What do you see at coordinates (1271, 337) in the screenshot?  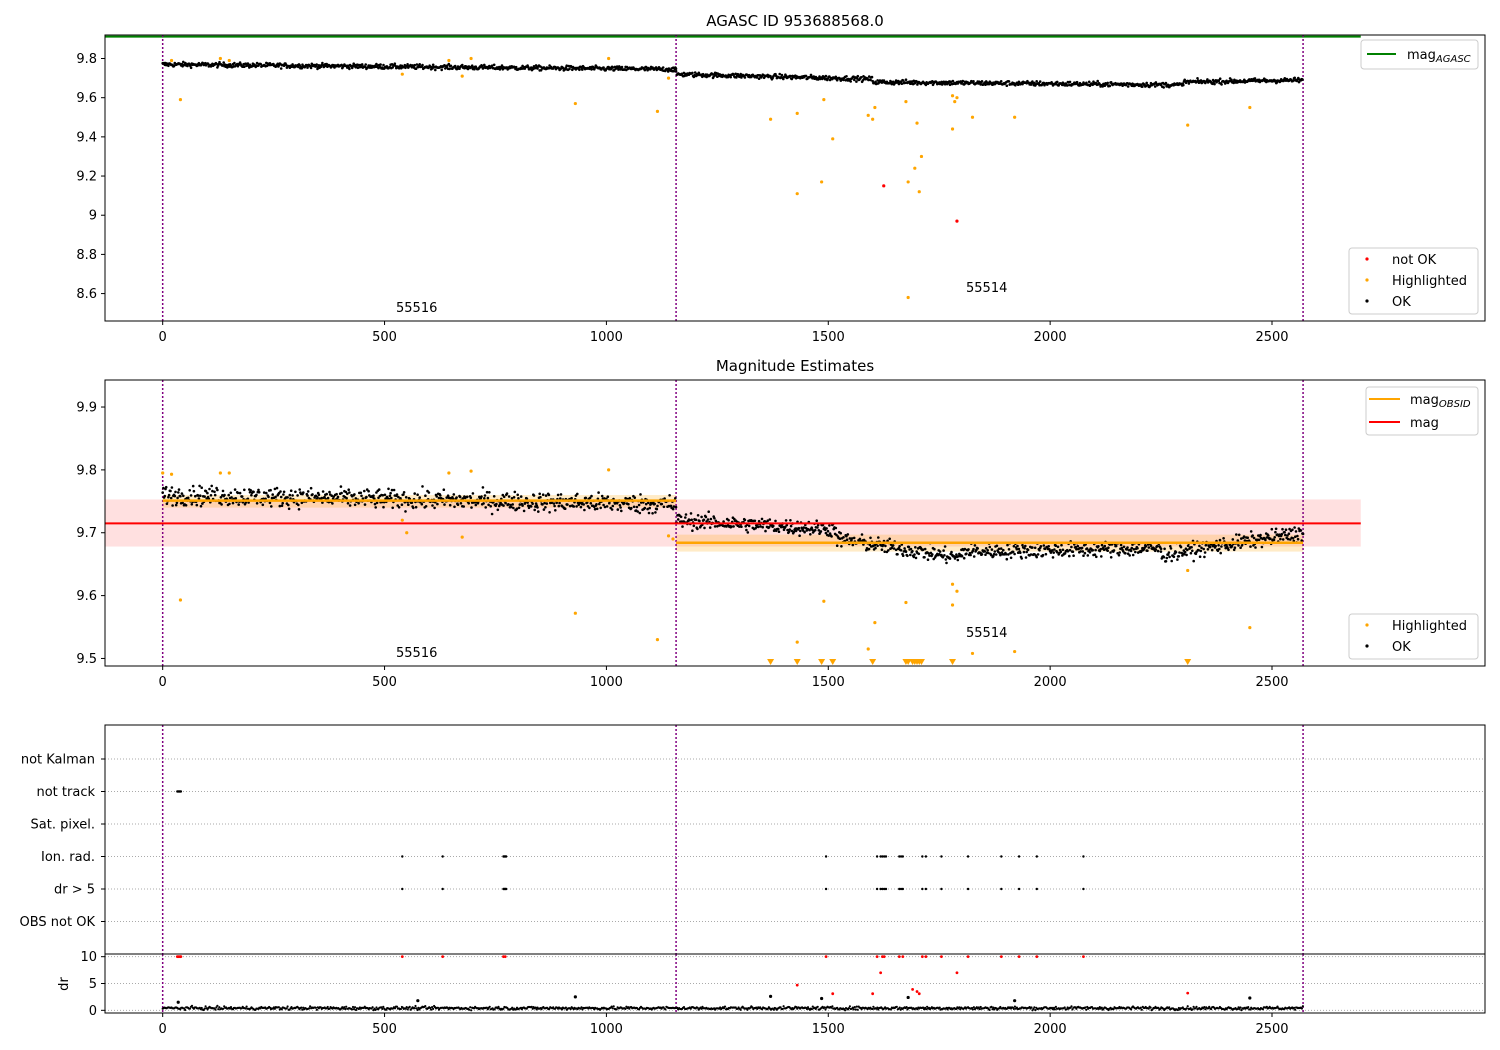 I see `x-tick-label: 2500` at bounding box center [1271, 337].